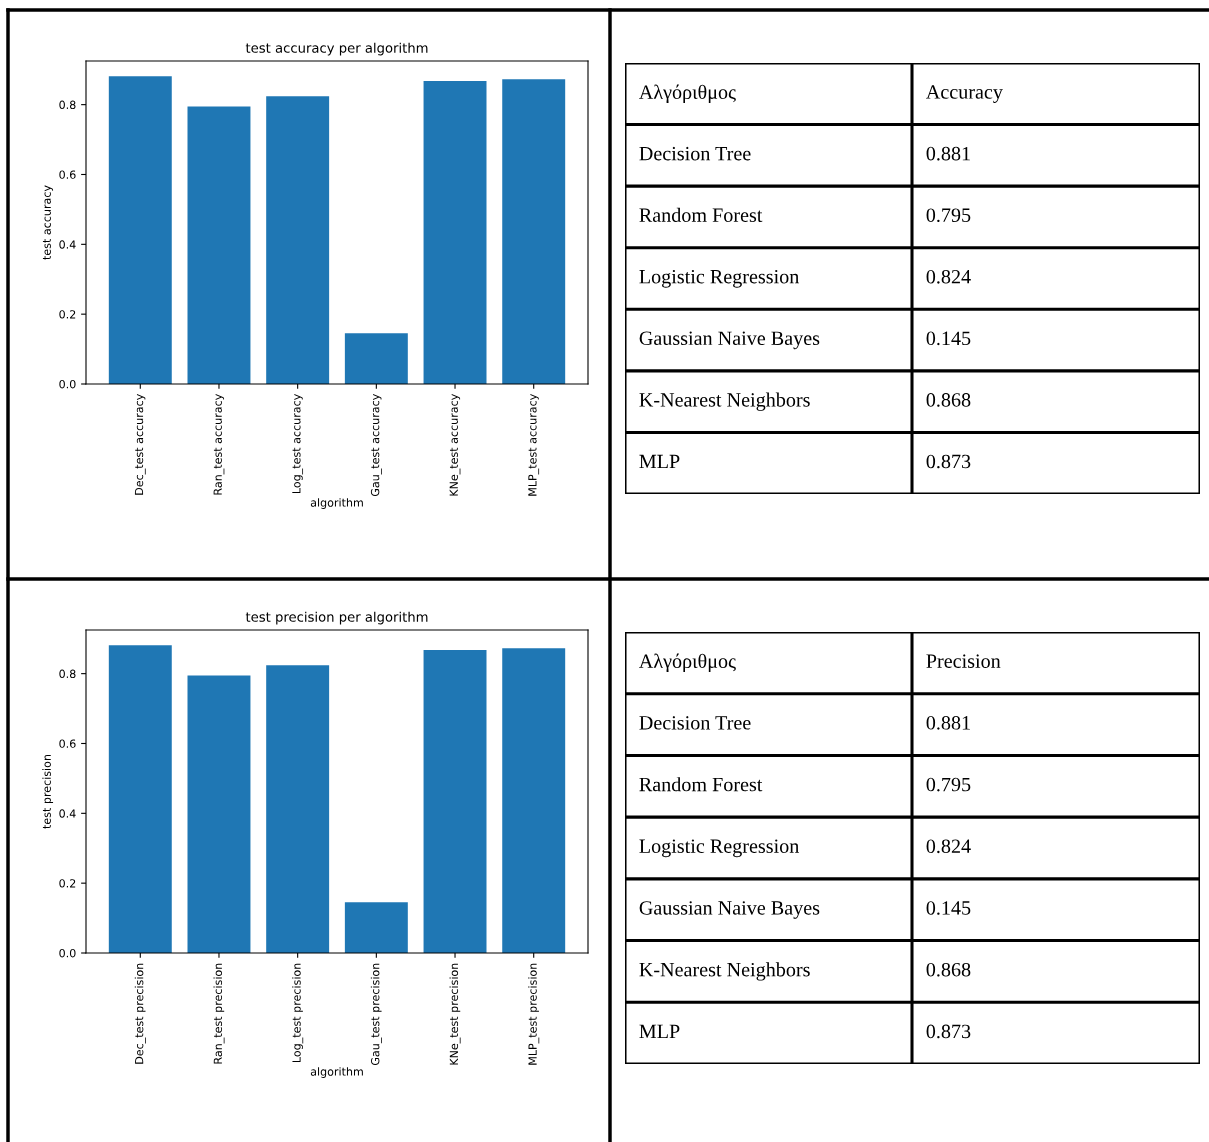 The width and height of the screenshot is (1209, 1142). I want to click on x-tick-label: Log_test precision, so click(298, 1013).